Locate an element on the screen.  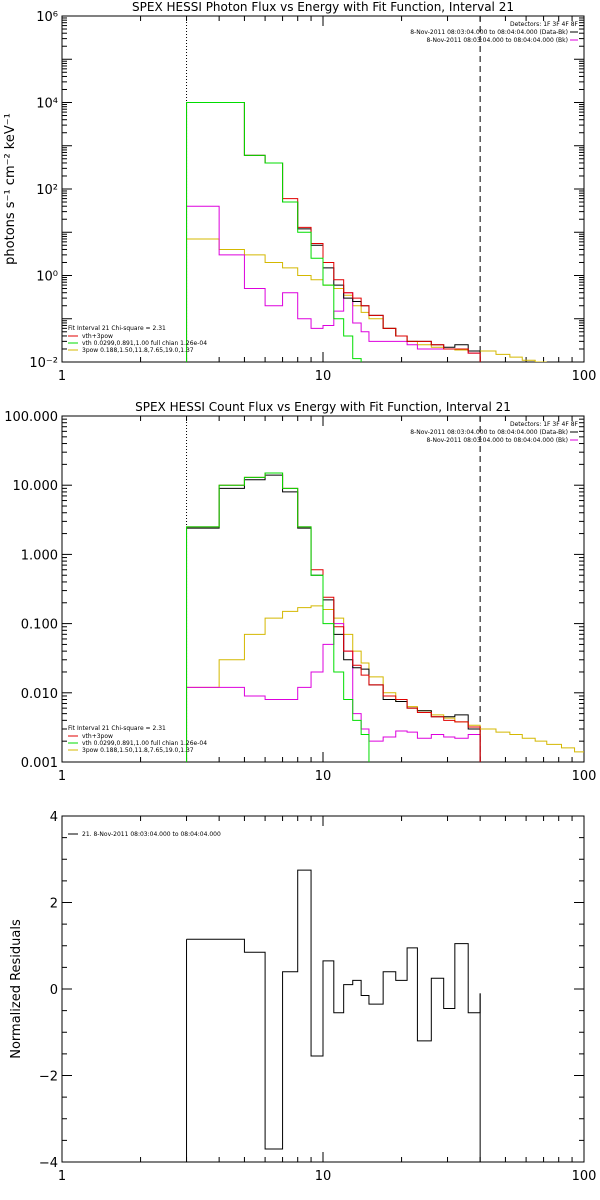
y-tick-label: 0.100 is located at coordinates (39, 625).